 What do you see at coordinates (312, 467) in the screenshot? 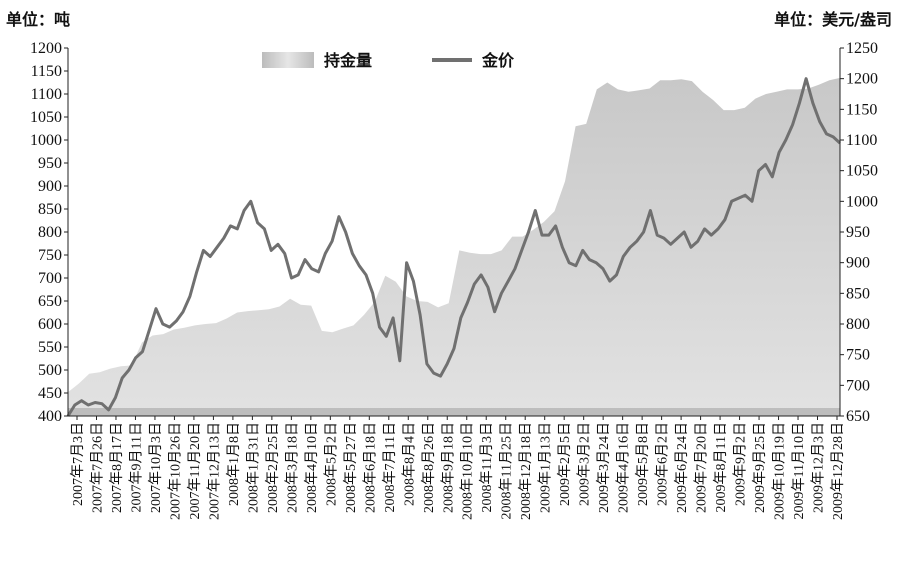
I see `x-tick-label: 2008年4月10日` at bounding box center [312, 467].